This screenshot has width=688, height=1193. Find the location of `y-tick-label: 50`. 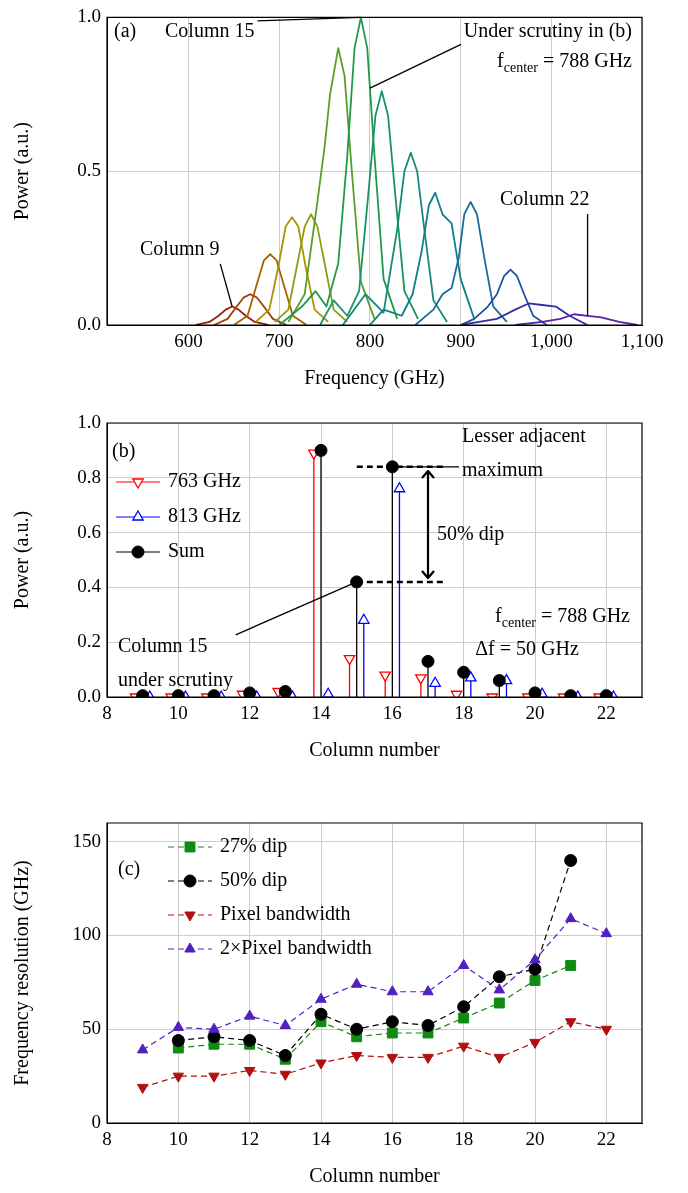

y-tick-label: 50 is located at coordinates (91, 1028).